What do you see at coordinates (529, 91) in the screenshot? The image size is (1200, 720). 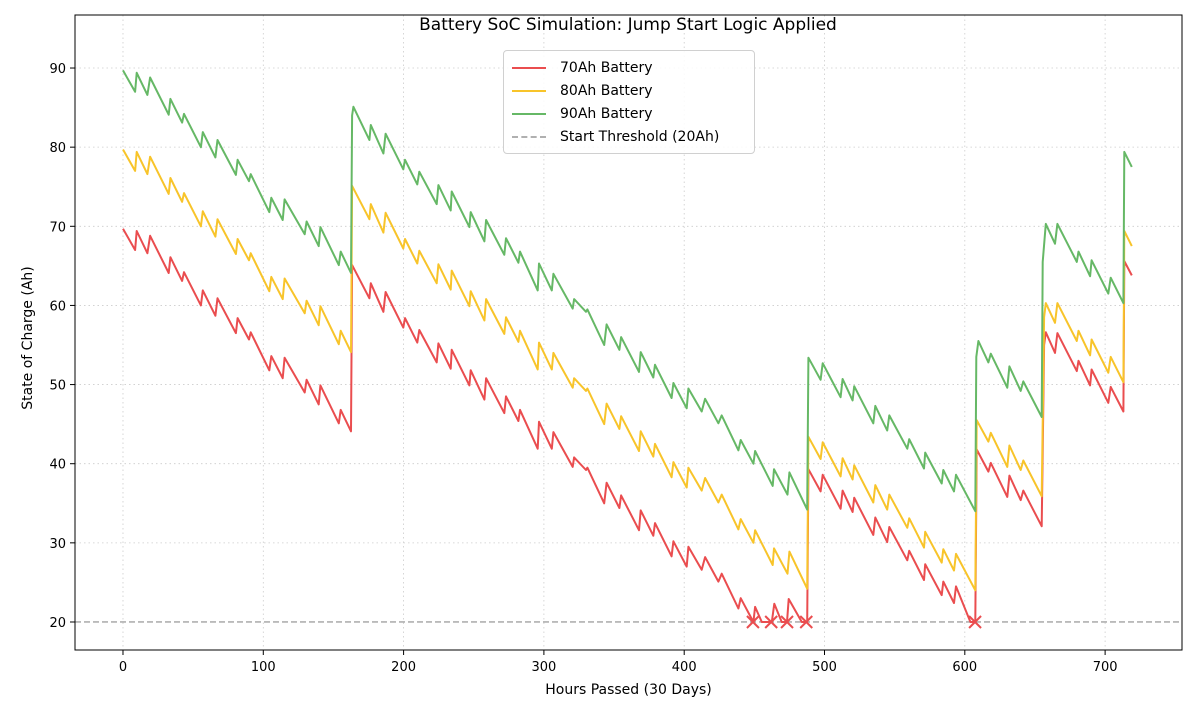 I see `legend-swatch-80ah` at bounding box center [529, 91].